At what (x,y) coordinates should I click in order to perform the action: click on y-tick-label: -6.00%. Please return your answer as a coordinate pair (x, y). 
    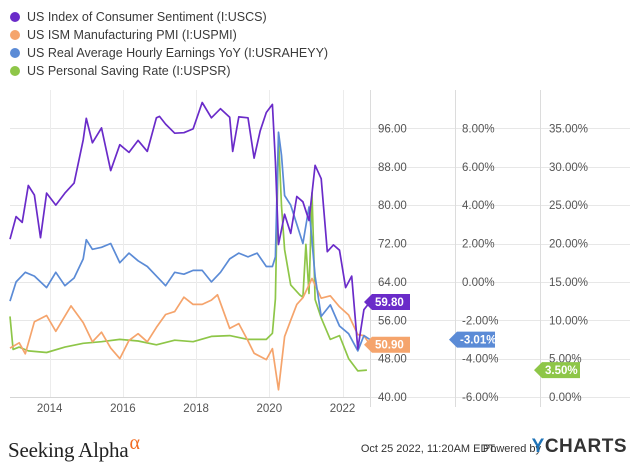
    Looking at the image, I should click on (480, 398).